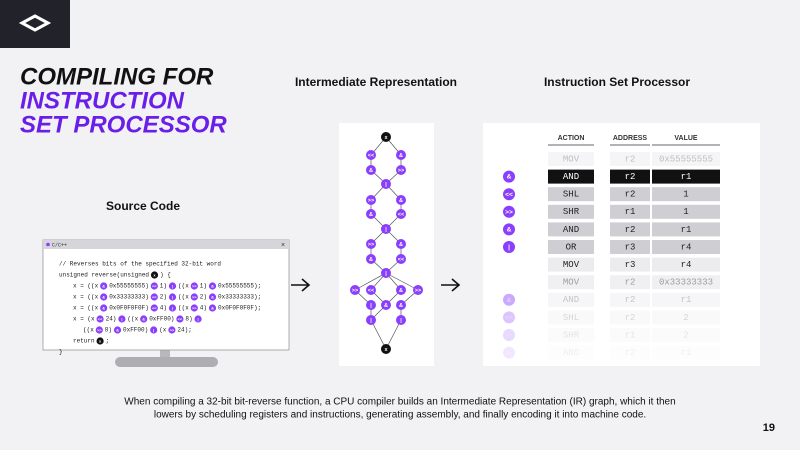  Describe the element at coordinates (630, 138) in the screenshot. I see `column-header: ADDRESS` at that location.